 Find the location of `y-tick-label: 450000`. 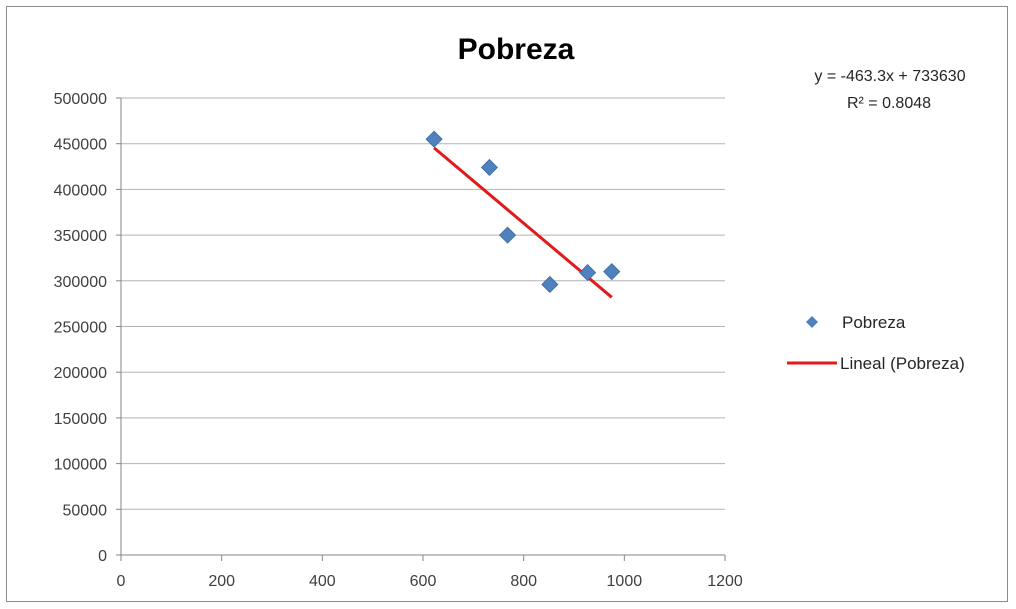

y-tick-label: 450000 is located at coordinates (80, 145).